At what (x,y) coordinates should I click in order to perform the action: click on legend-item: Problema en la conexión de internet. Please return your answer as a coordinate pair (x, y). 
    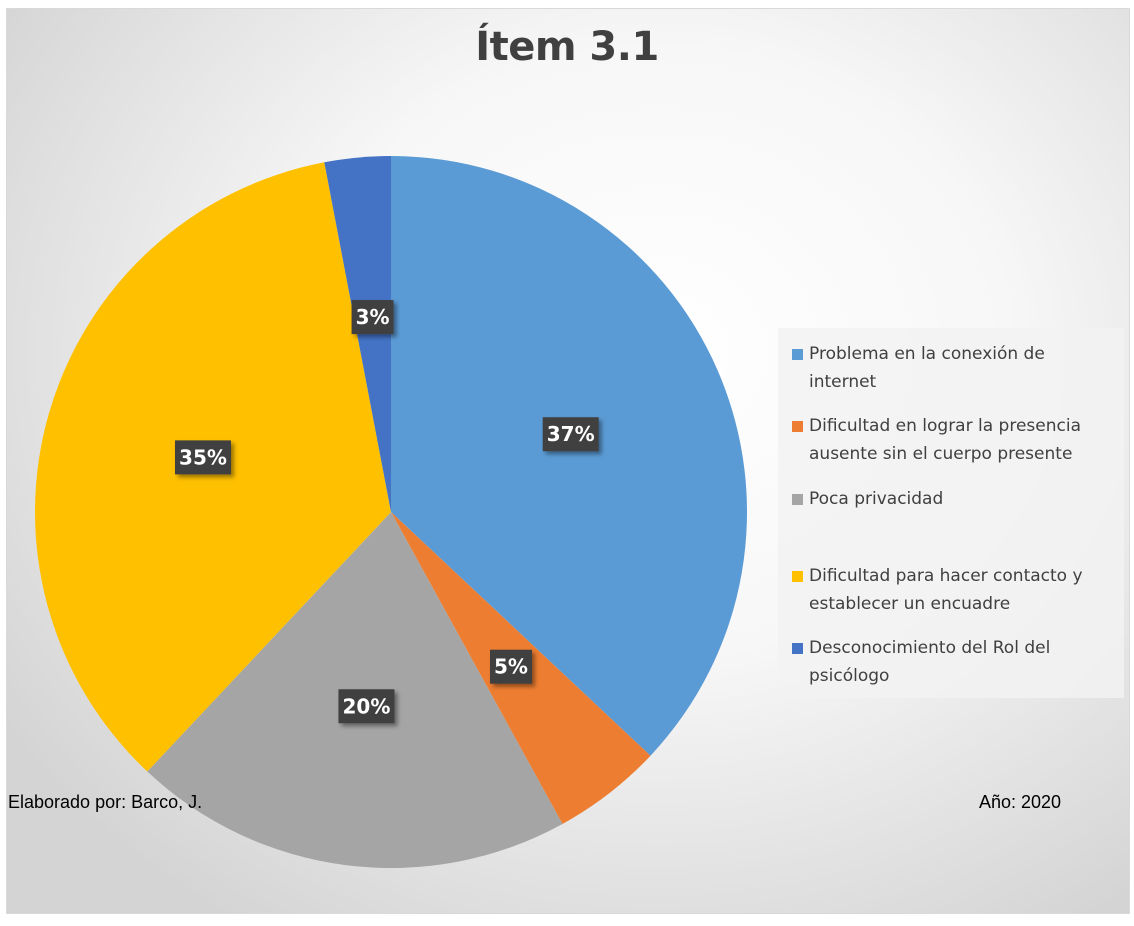
    Looking at the image, I should click on (954, 368).